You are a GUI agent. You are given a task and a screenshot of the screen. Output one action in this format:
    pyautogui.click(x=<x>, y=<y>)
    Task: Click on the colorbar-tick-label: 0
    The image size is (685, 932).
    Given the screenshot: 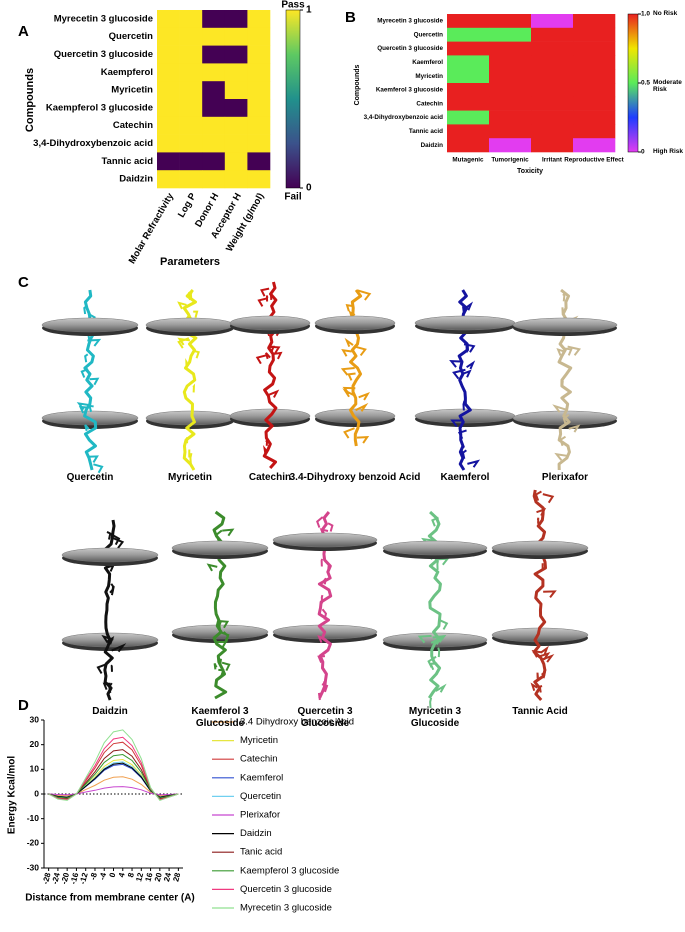 What is the action you would take?
    pyautogui.click(x=643, y=152)
    